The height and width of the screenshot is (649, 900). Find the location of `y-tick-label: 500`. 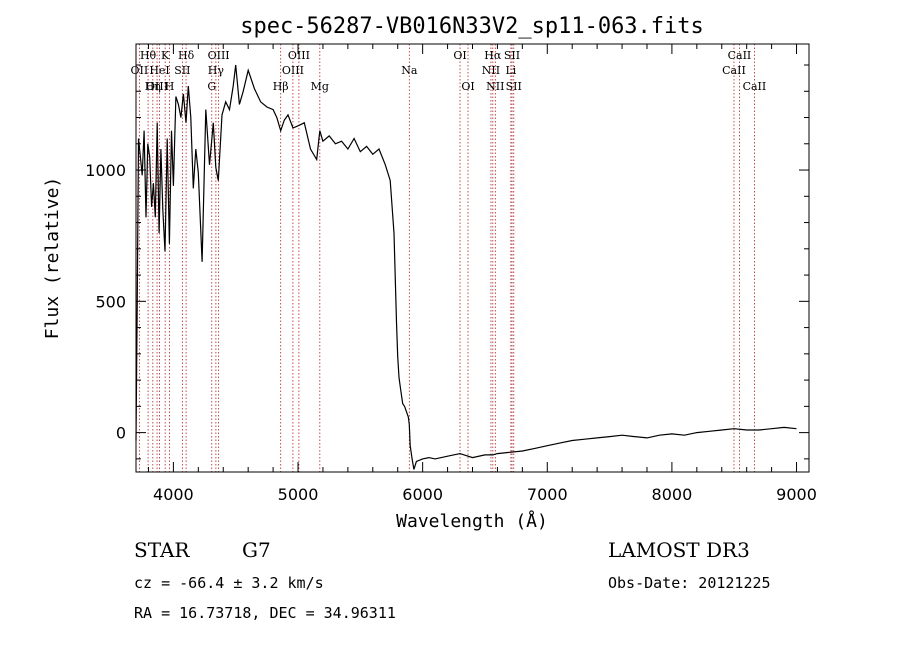

y-tick-label: 500 is located at coordinates (110, 301).